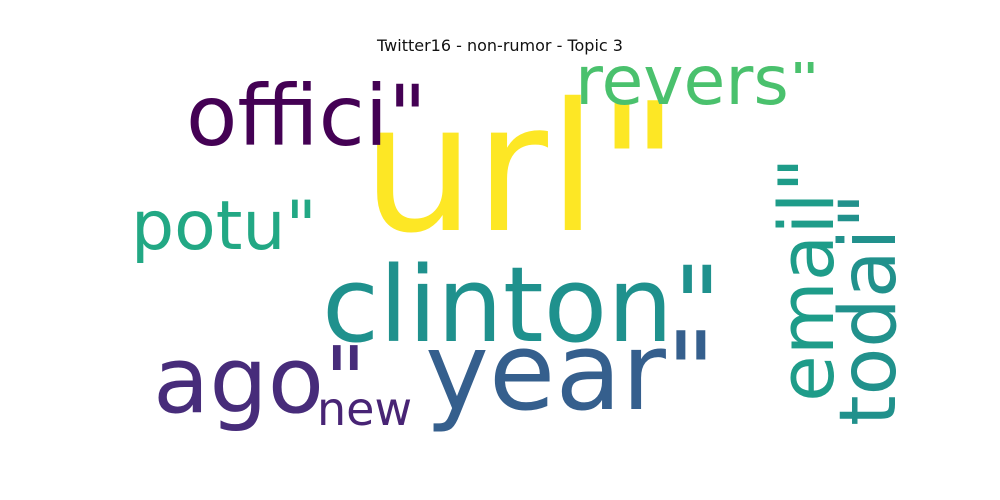 The height and width of the screenshot is (500, 1000). What do you see at coordinates (365, 409) in the screenshot?
I see `word-new: new` at bounding box center [365, 409].